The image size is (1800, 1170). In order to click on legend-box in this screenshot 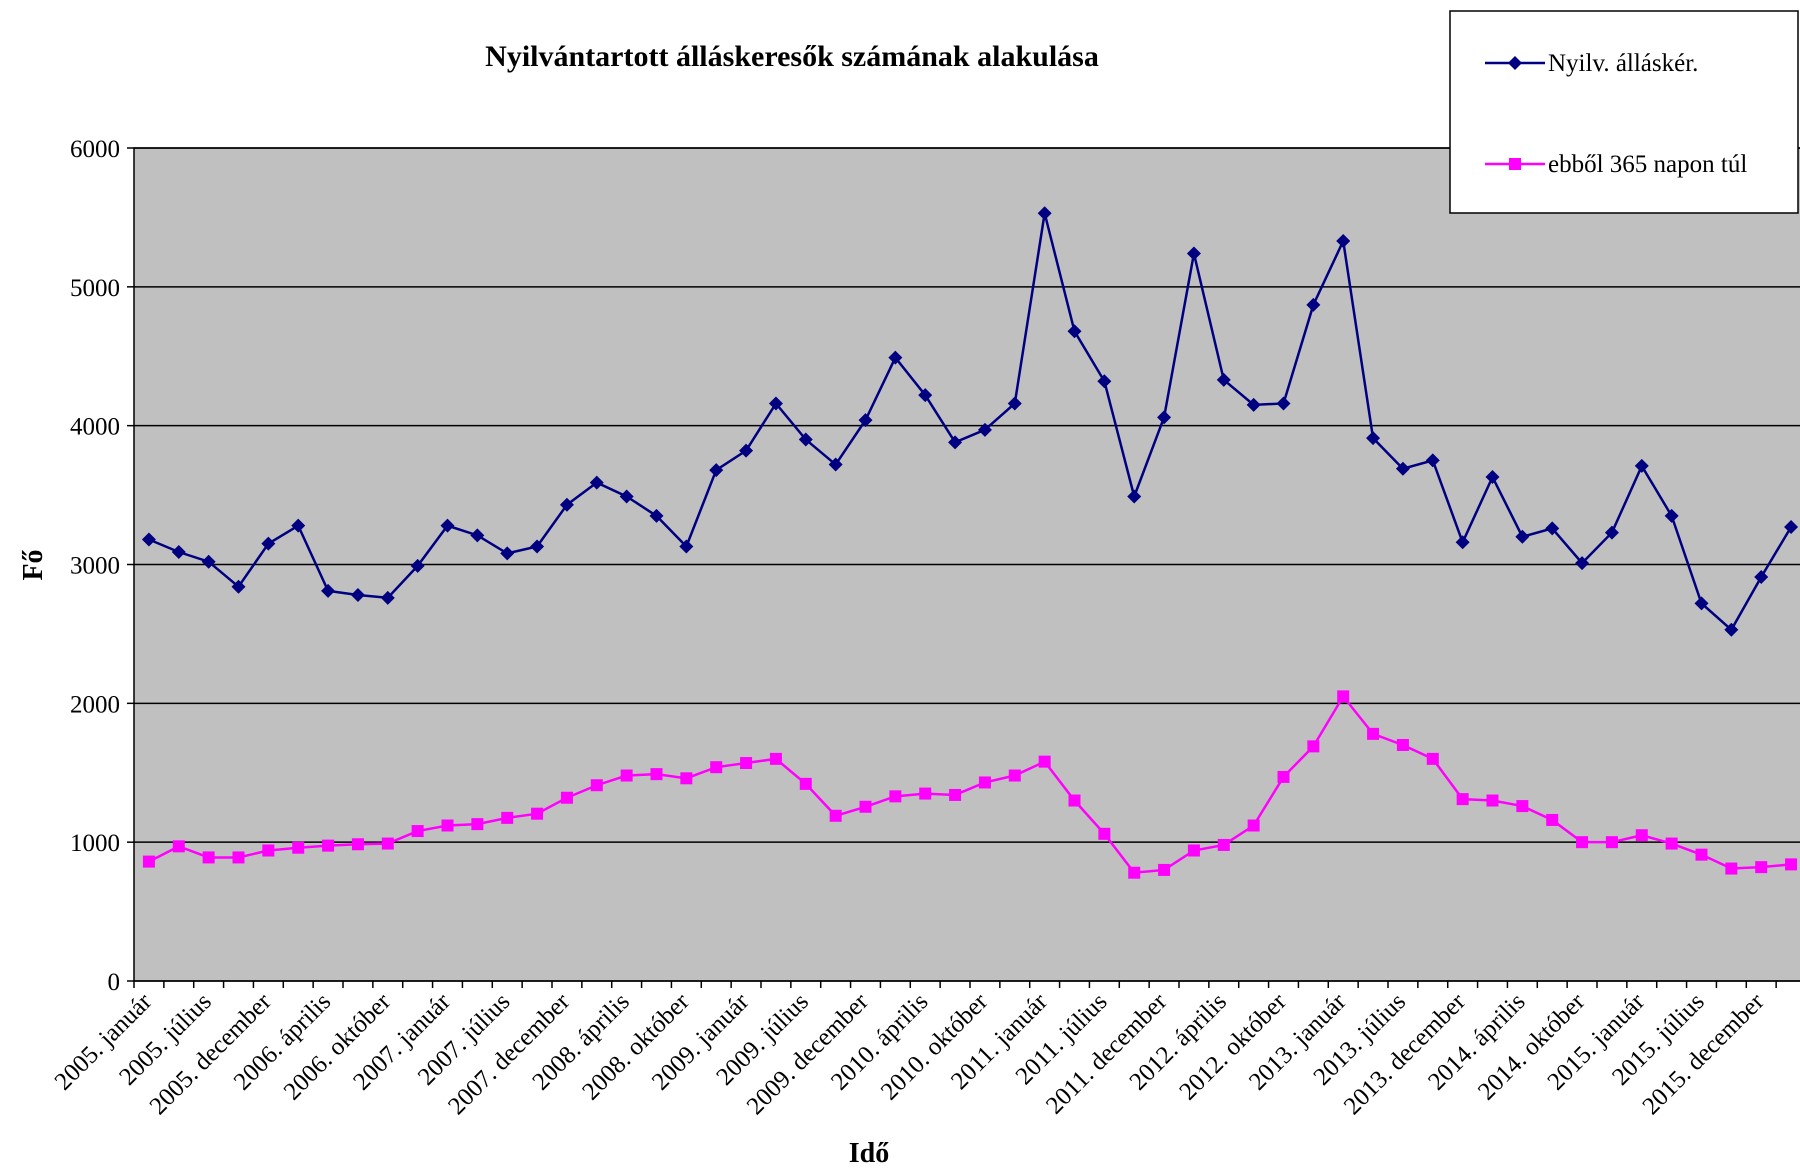, I will do `click(1624, 112)`.